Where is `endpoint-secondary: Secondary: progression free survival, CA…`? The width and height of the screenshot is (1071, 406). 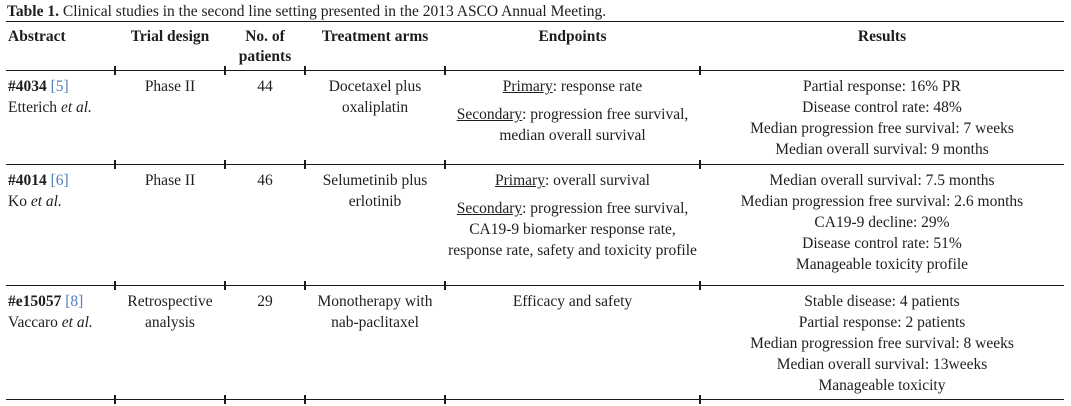
endpoint-secondary: Secondary: progression free survival, CA… is located at coordinates (572, 229).